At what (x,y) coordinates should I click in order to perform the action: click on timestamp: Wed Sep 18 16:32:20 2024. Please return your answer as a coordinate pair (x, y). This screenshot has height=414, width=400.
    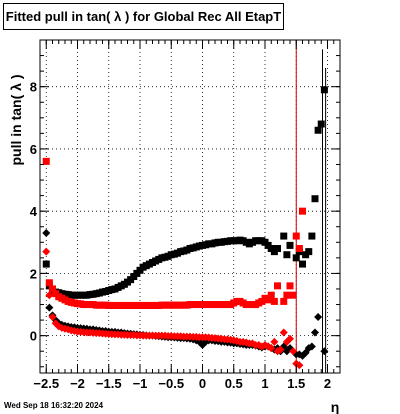
    Looking at the image, I should click on (54, 405).